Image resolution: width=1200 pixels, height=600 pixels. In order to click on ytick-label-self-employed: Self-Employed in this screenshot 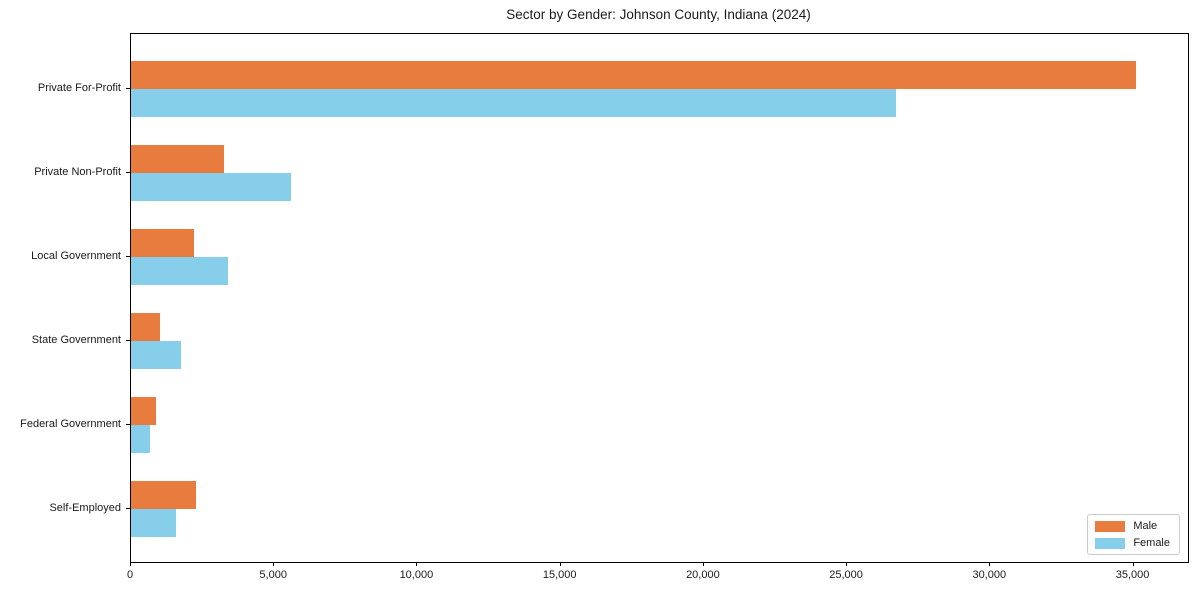, I will do `click(85, 508)`.